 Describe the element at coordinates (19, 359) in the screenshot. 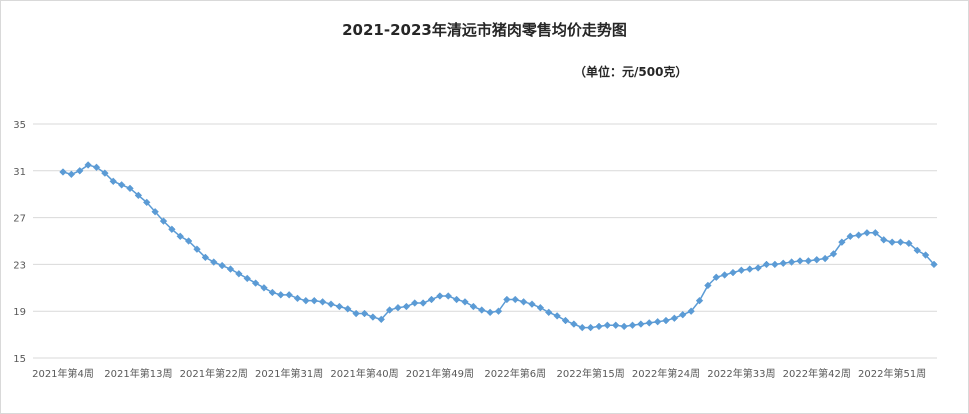

I see `y-tick-label: 15` at that location.